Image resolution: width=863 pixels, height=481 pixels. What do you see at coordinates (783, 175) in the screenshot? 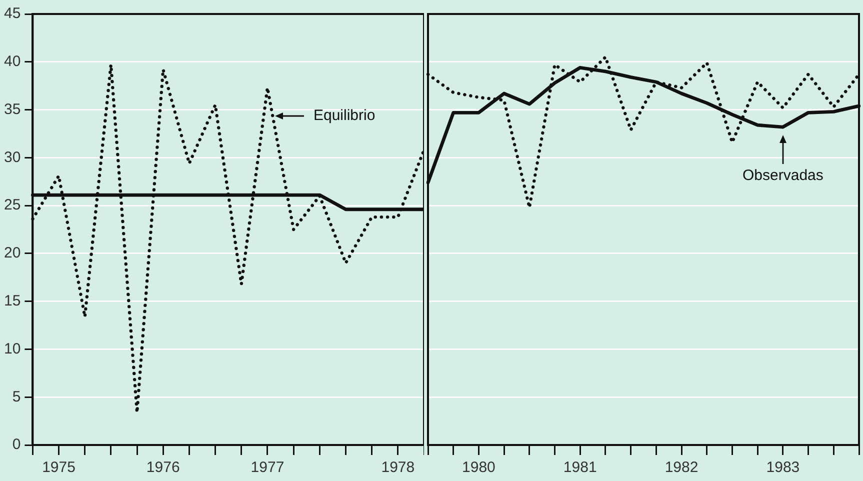
I see `legend-label: Observadas` at bounding box center [783, 175].